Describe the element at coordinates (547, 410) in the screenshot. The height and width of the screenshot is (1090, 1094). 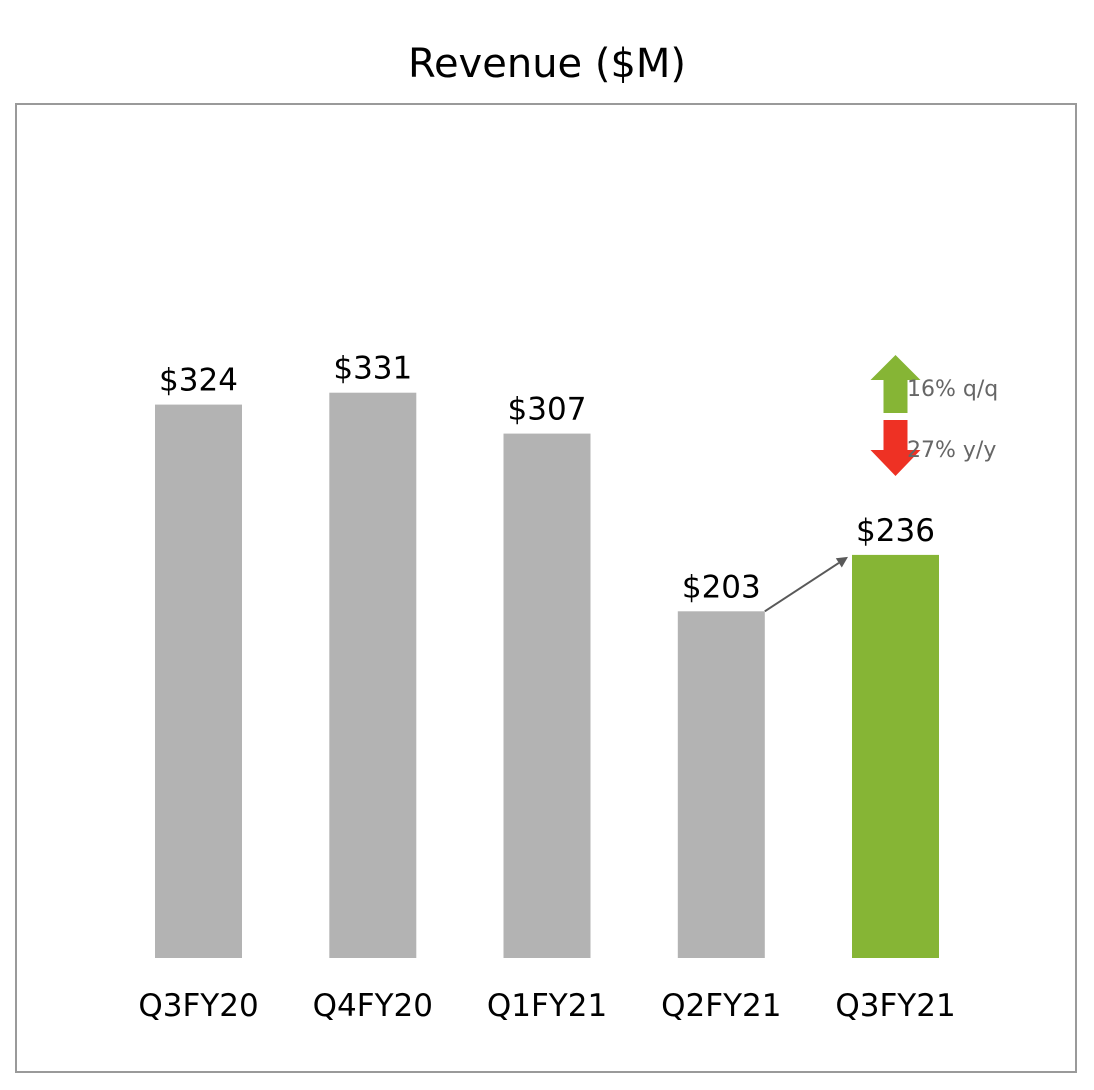
I see `value-label-q1fy21: $307` at that location.